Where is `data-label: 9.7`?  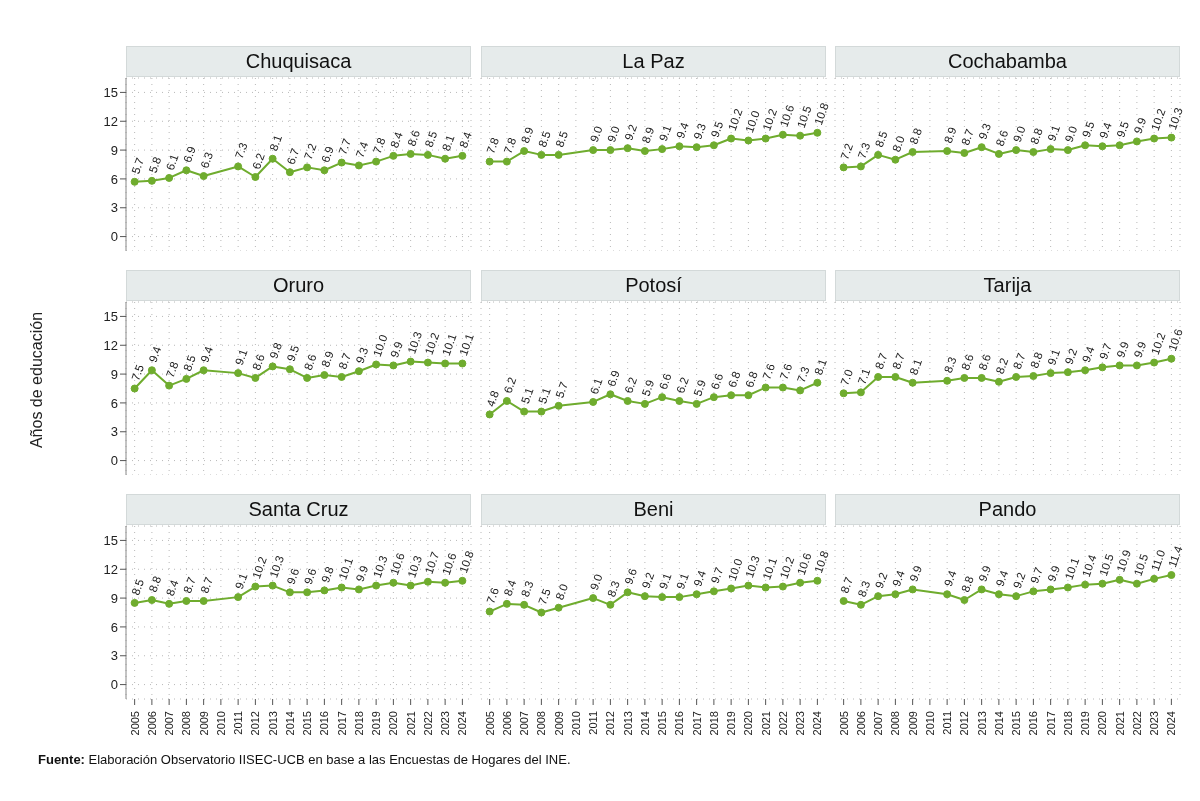
data-label: 9.7 is located at coordinates (1105, 351).